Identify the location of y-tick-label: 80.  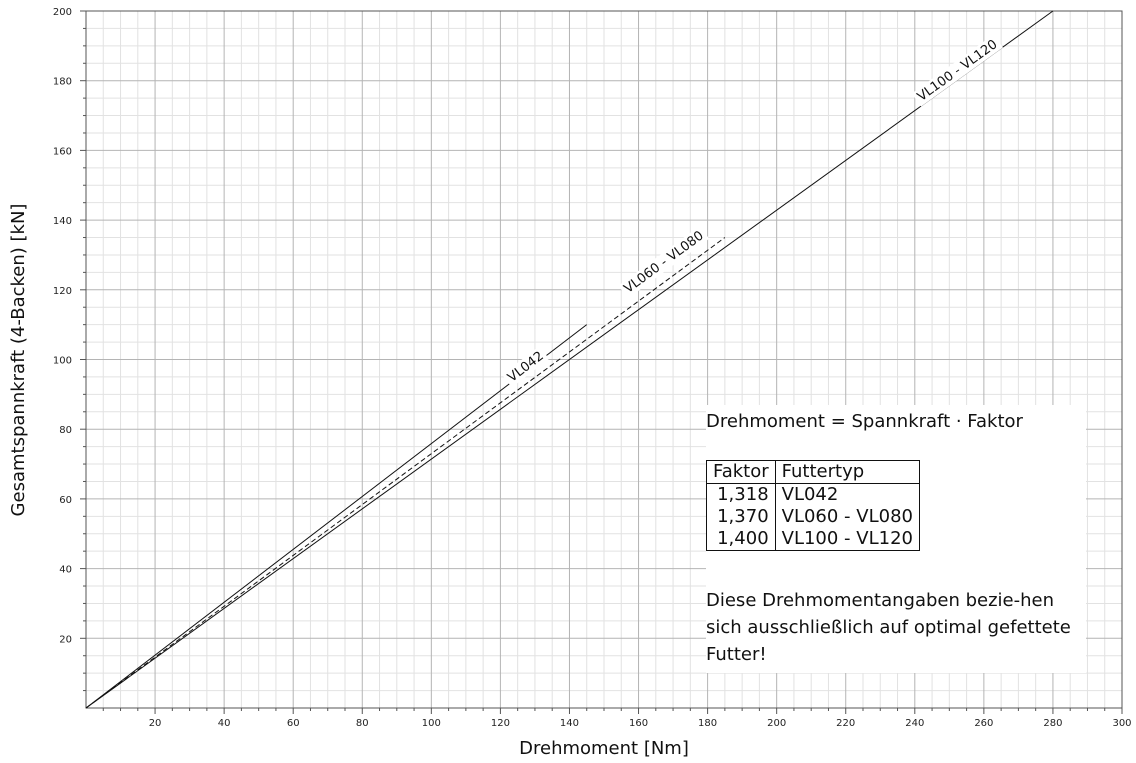
(65, 430).